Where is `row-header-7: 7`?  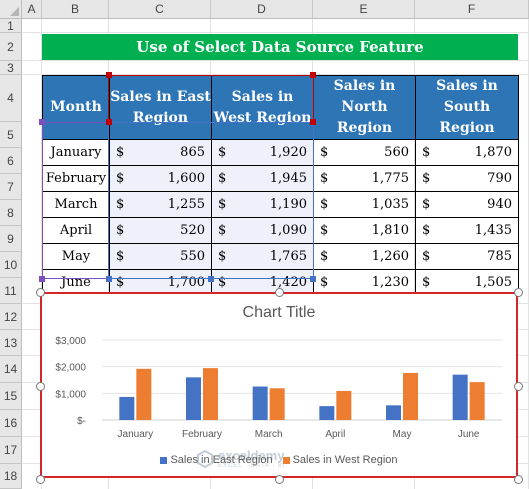 row-header-7: 7 is located at coordinates (11, 187).